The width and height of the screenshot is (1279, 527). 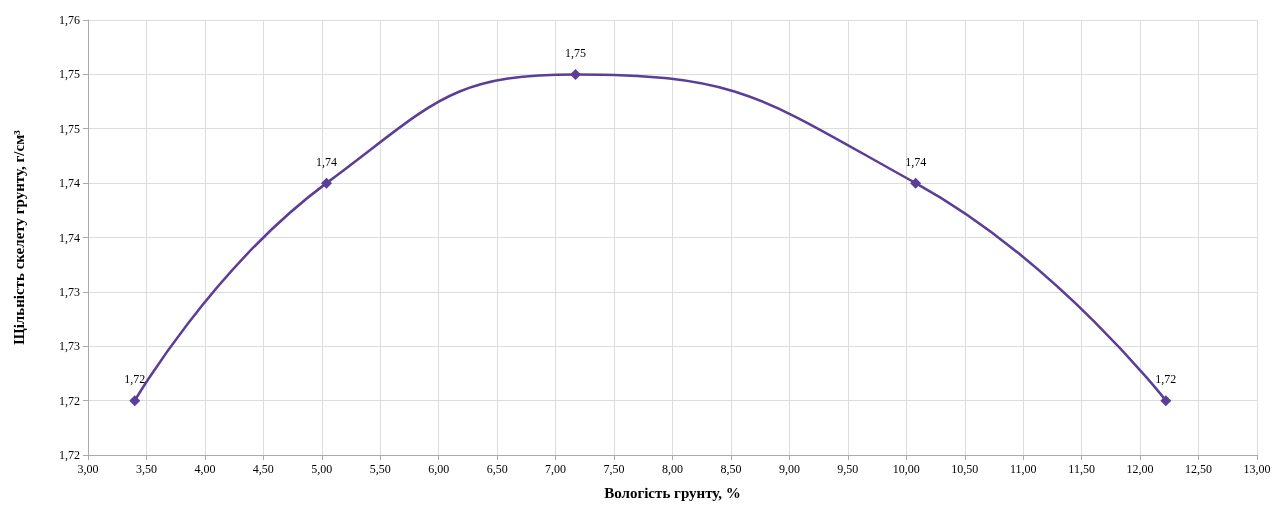 I want to click on x-tick-label: 6,50, so click(x=497, y=469).